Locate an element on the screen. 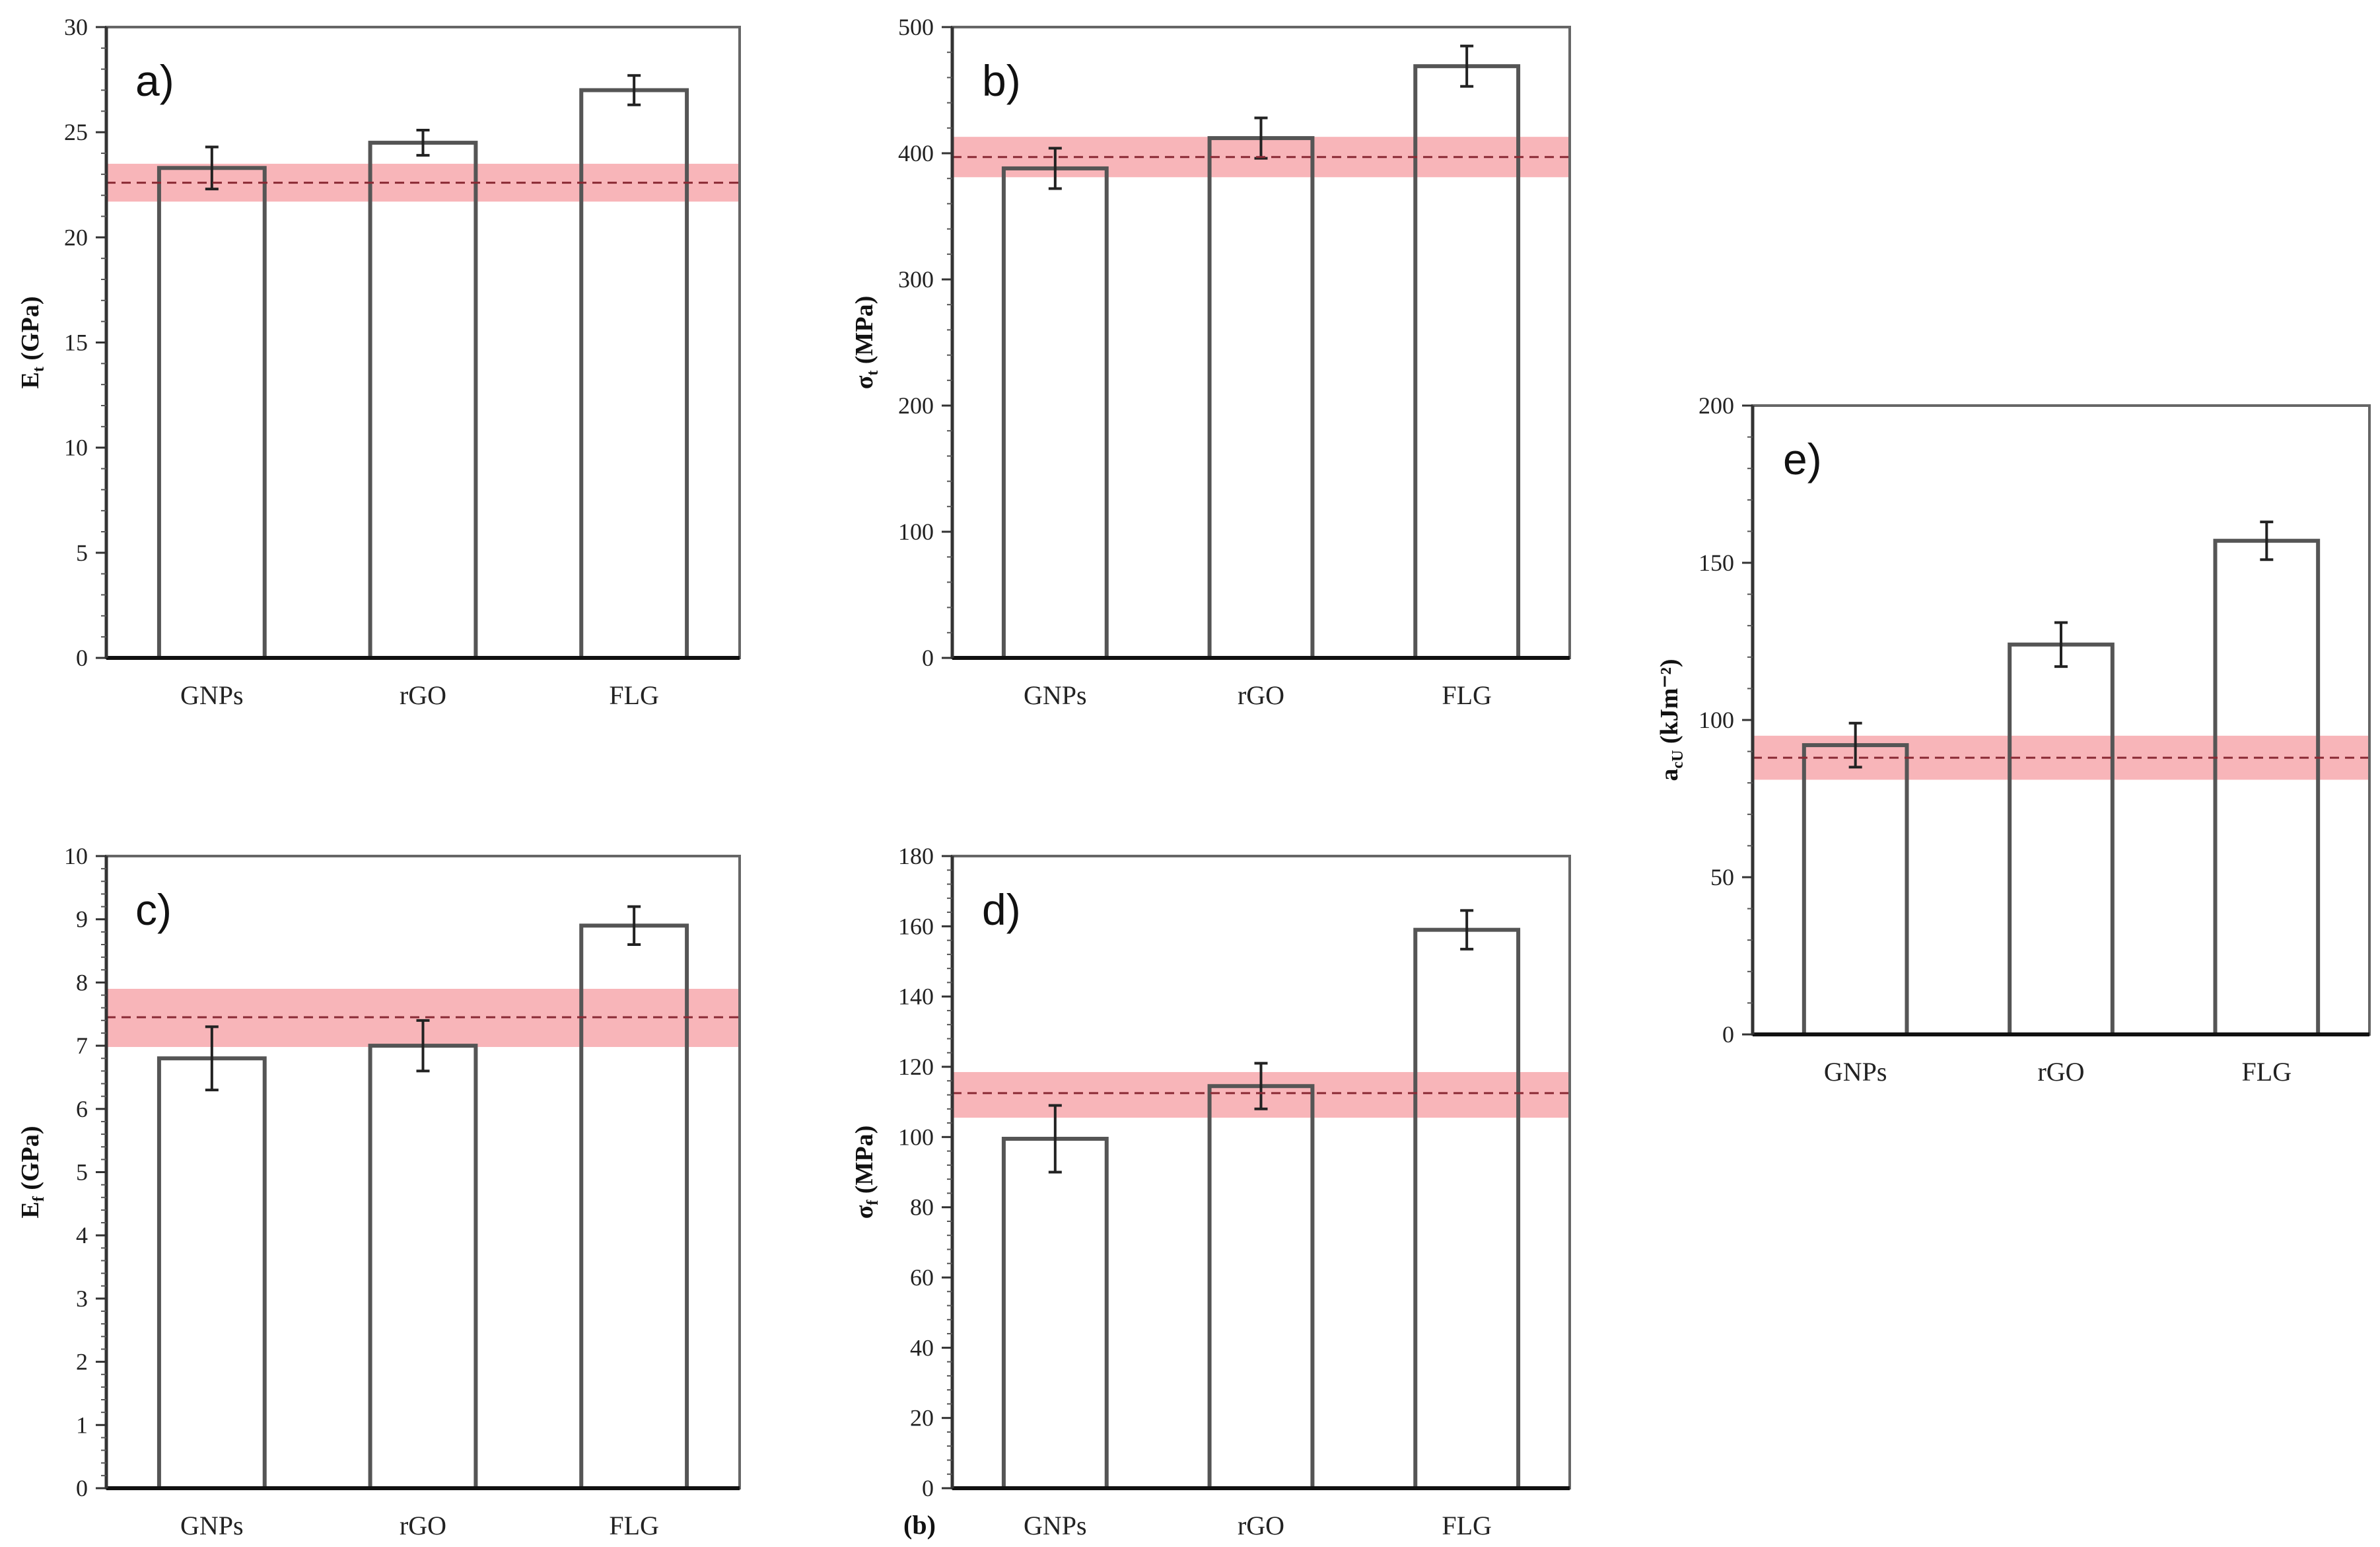  y-tick-label: 140 is located at coordinates (916, 997).